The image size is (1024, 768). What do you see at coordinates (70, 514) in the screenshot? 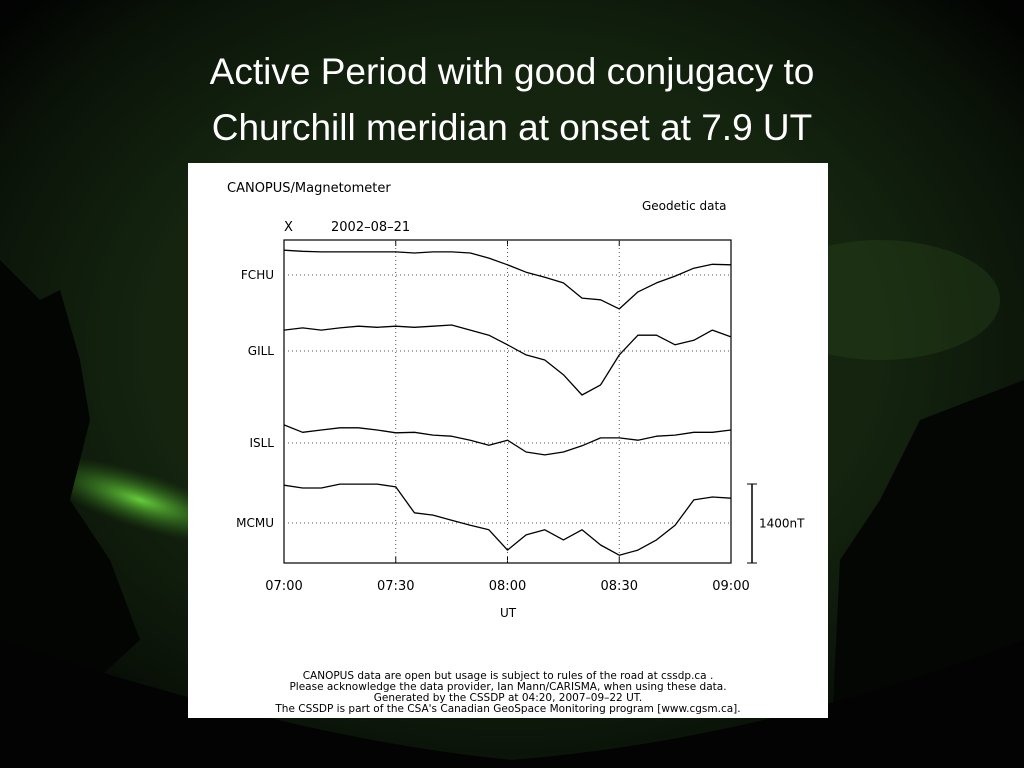
I see `trees-left` at bounding box center [70, 514].